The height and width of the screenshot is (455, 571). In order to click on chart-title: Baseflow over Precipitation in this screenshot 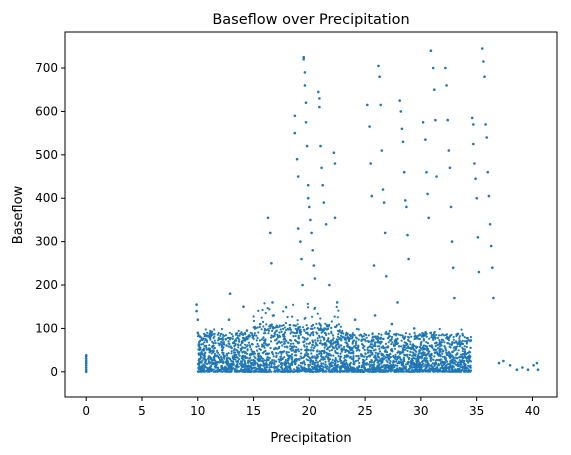, I will do `click(310, 20)`.